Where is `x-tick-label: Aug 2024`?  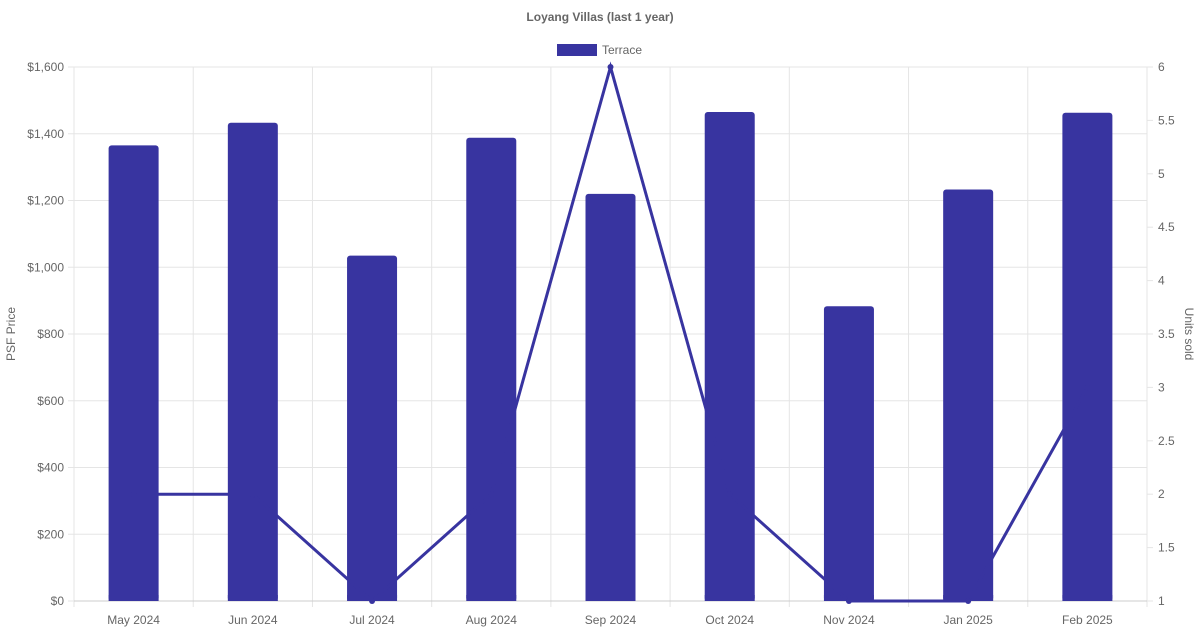
x-tick-label: Aug 2024 is located at coordinates (492, 620).